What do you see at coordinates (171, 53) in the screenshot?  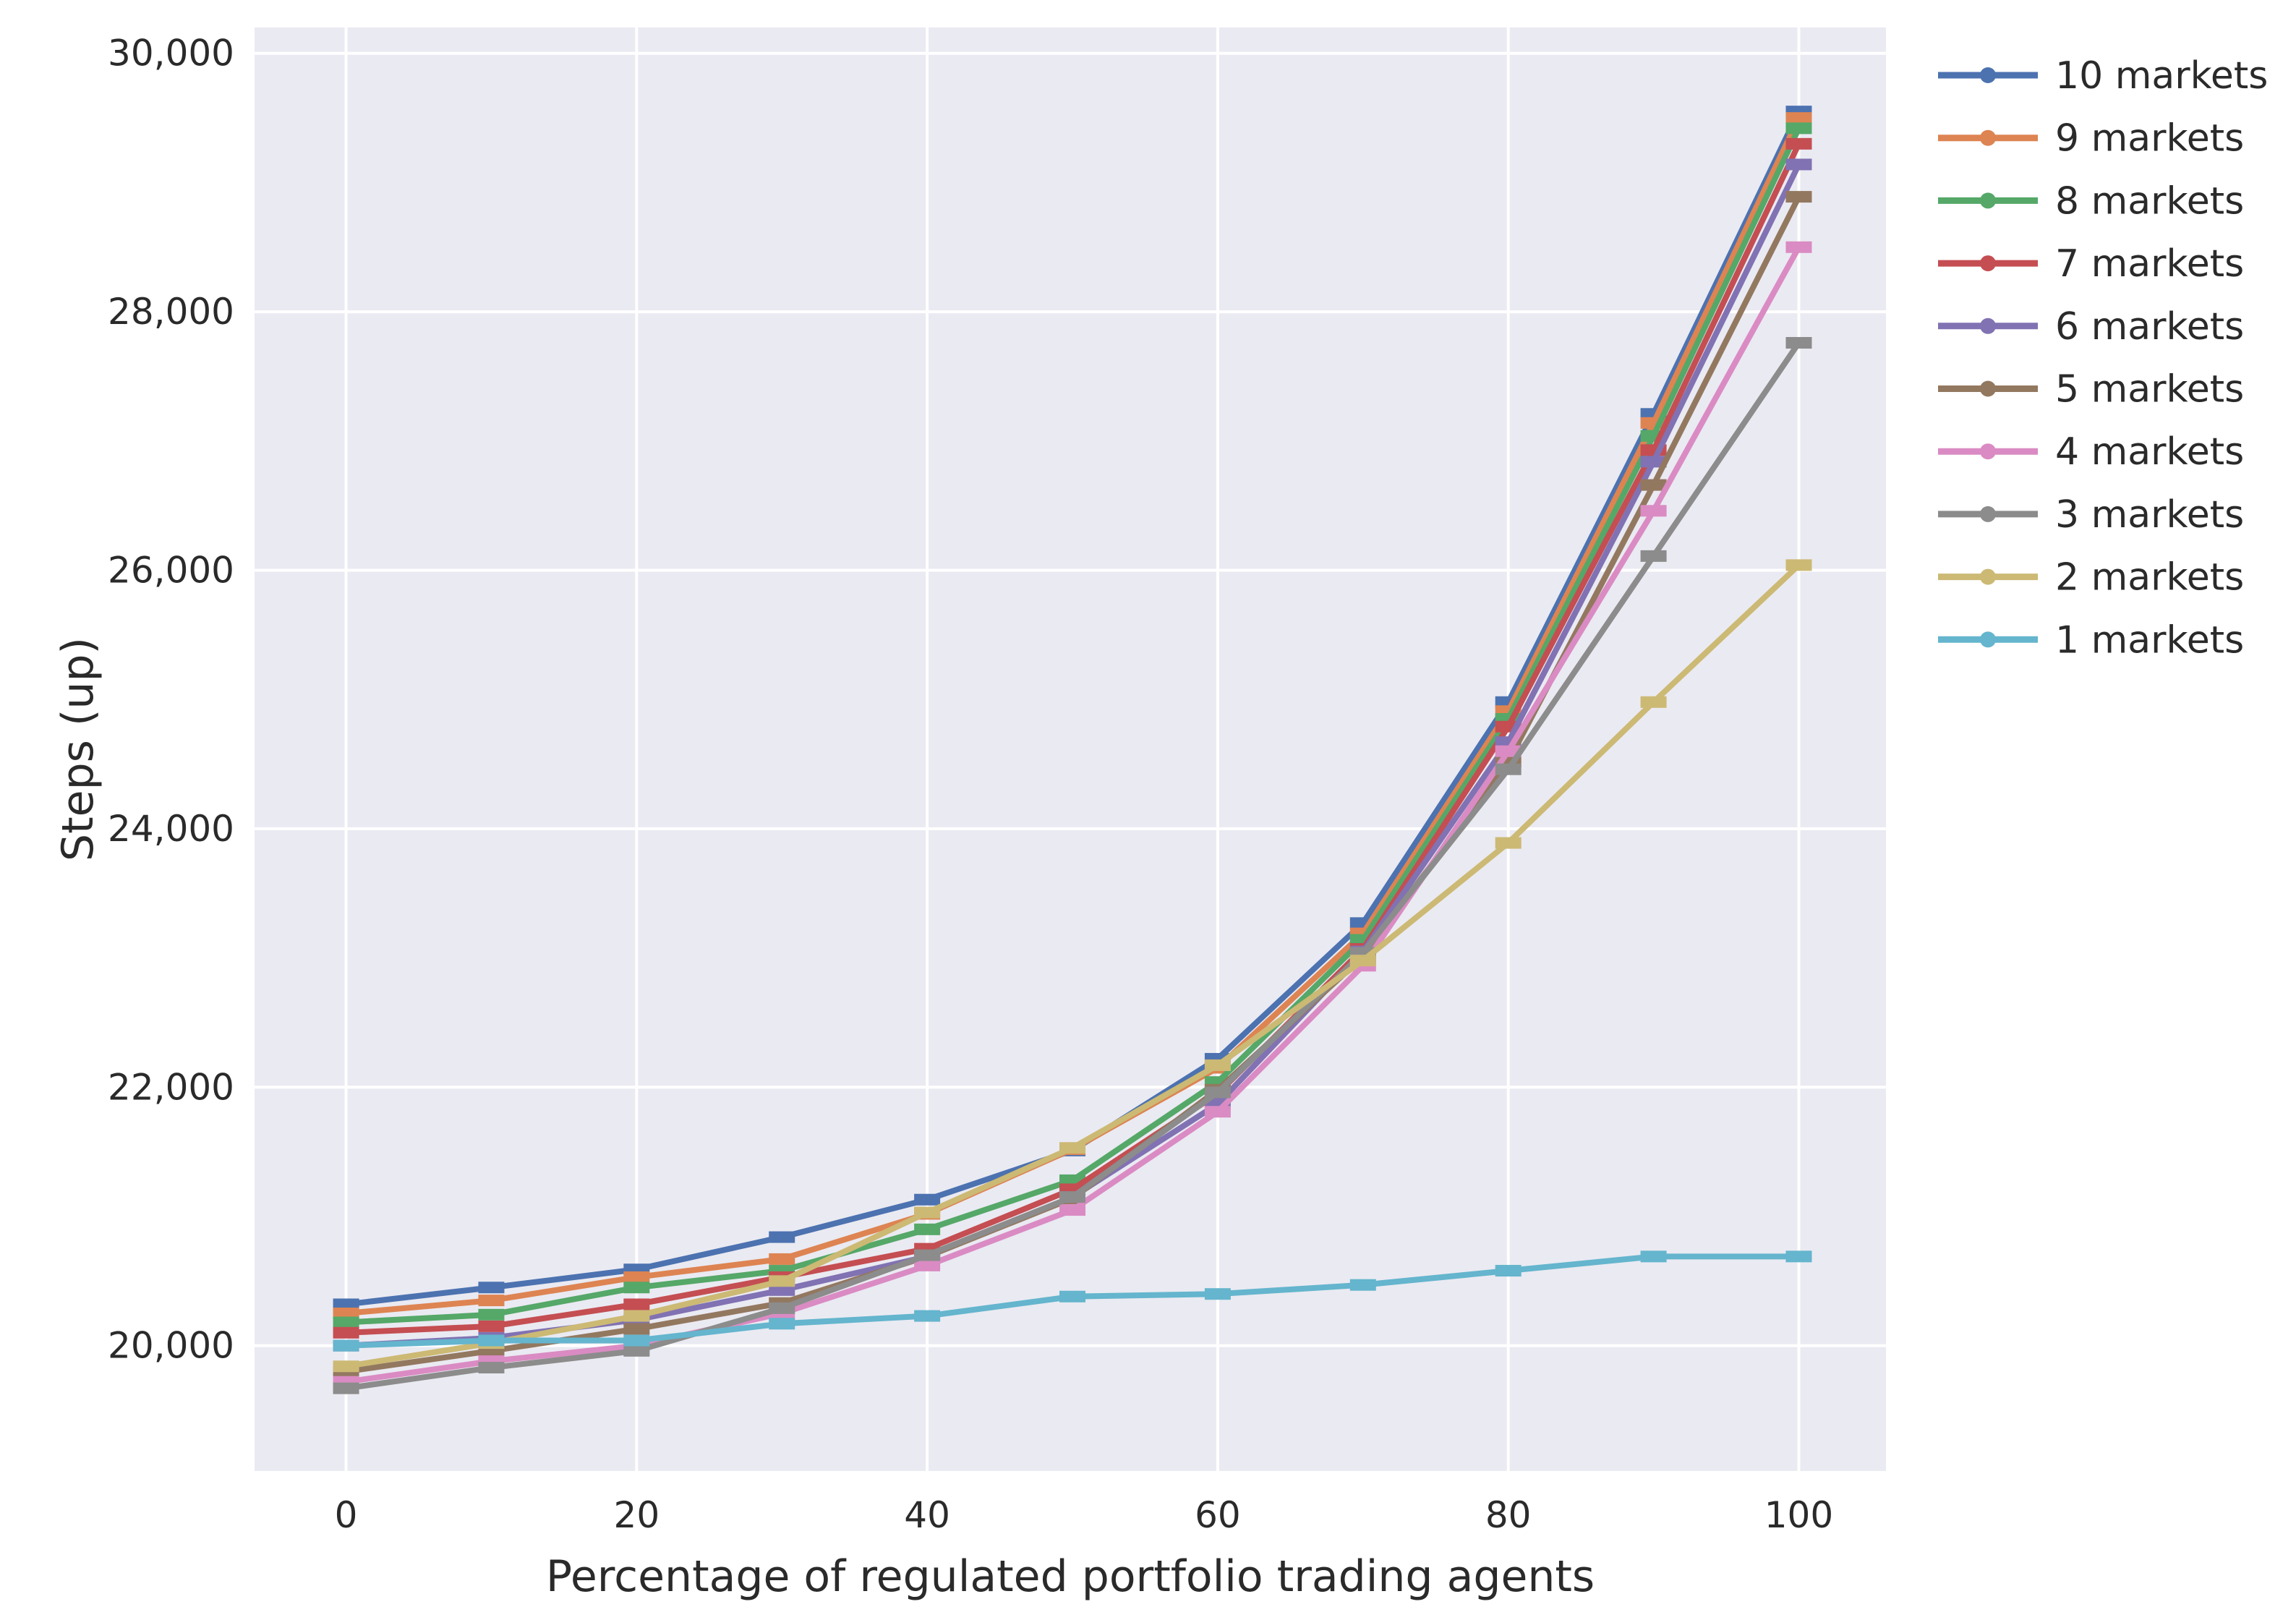 I see `y-tick-label: 30,000` at bounding box center [171, 53].